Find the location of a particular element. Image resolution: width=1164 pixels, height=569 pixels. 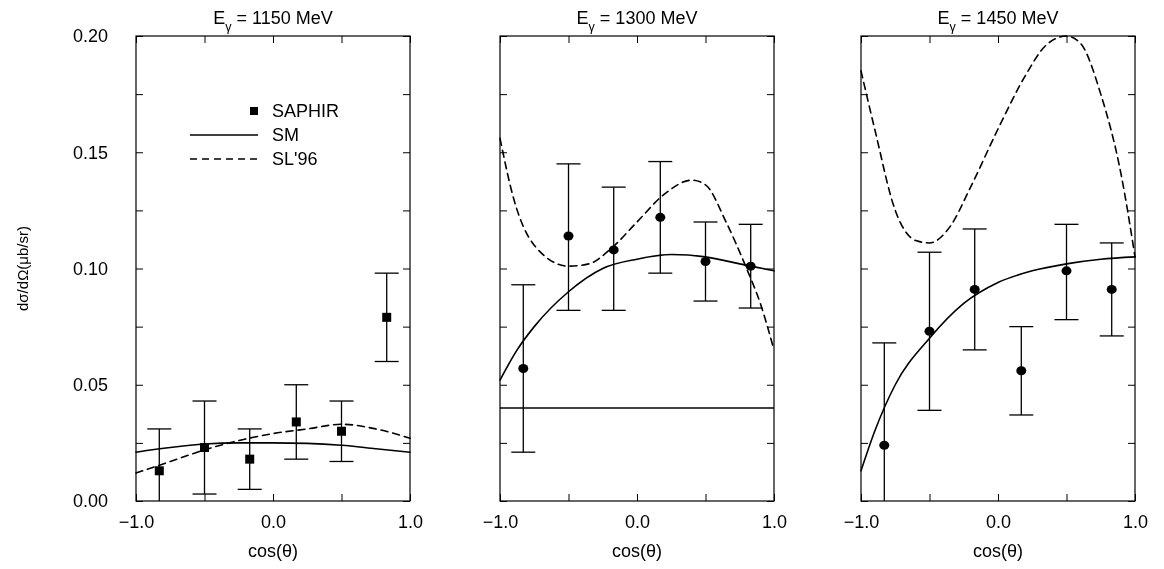

y-tick-label: 0.15 is located at coordinates (90, 152).